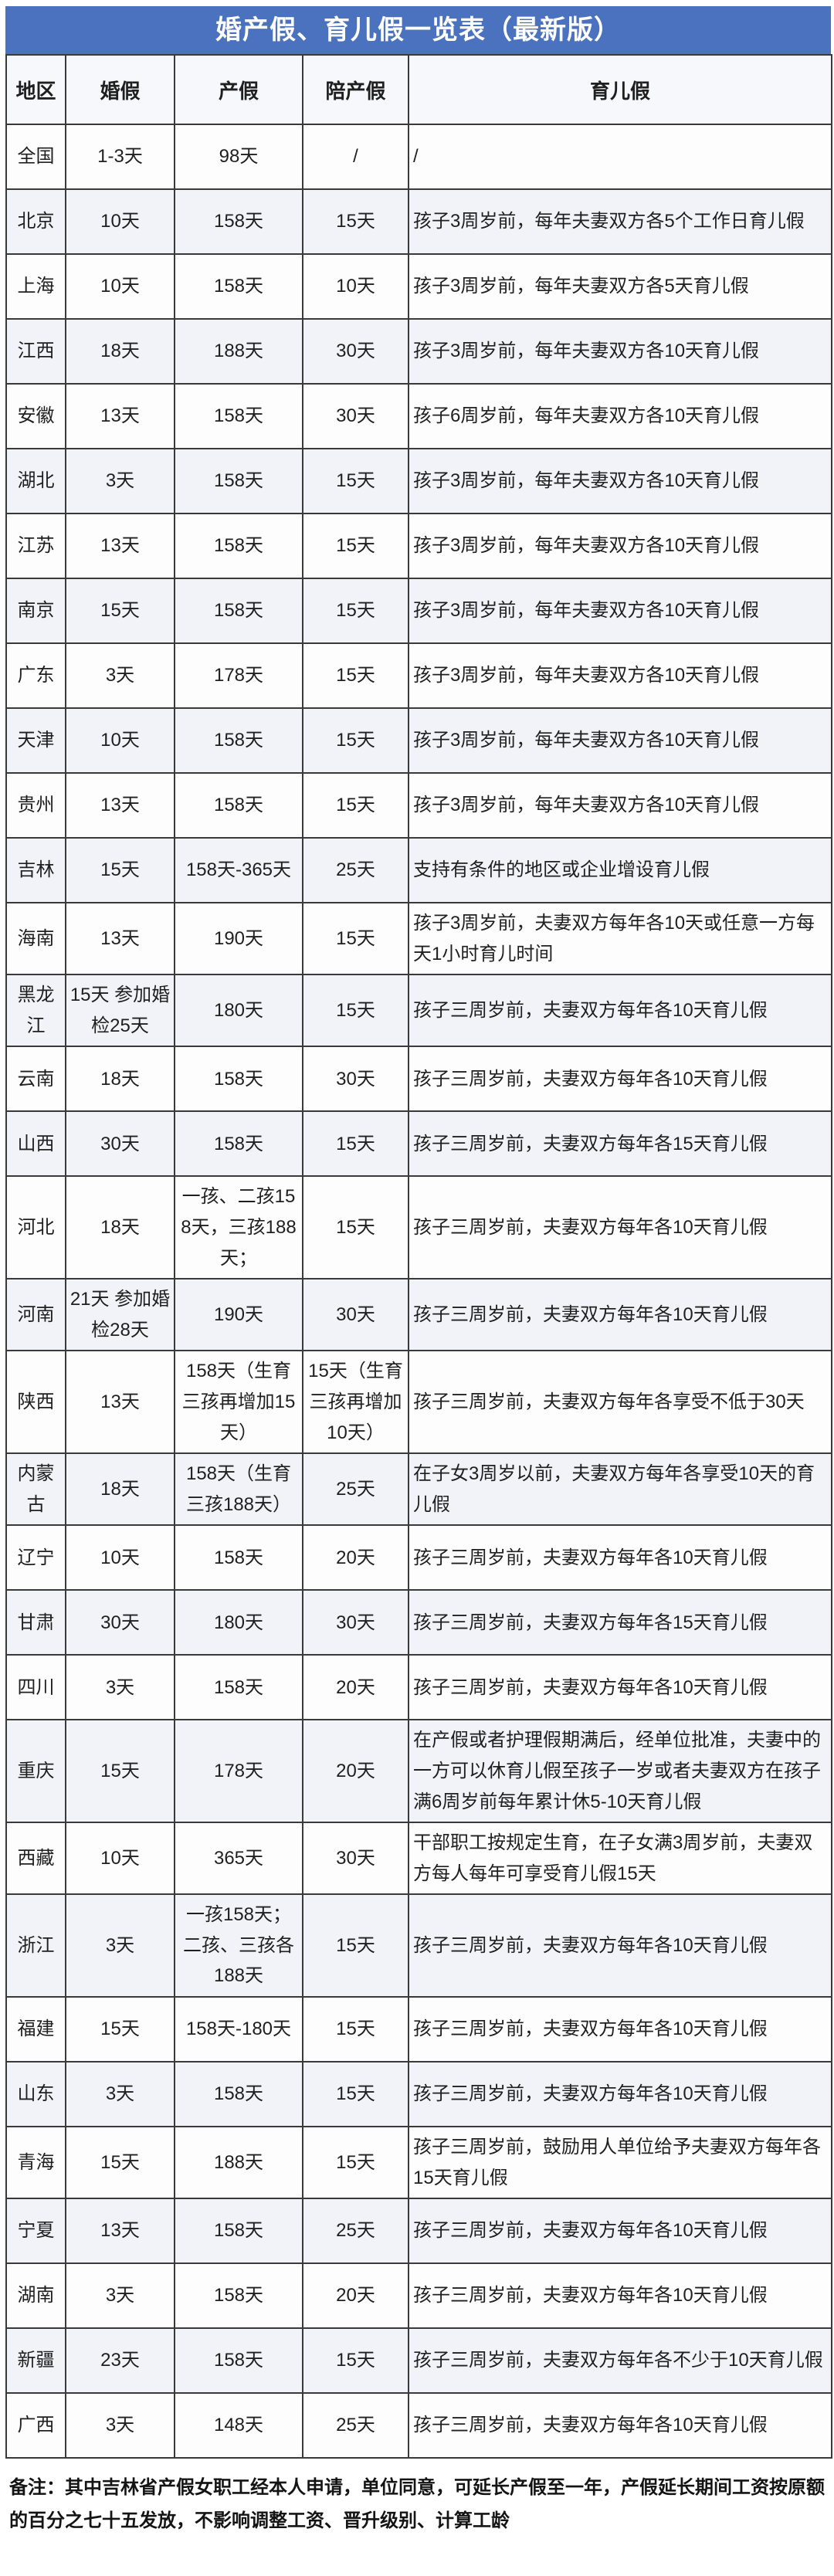 The width and height of the screenshot is (834, 2576). I want to click on table-row: 山东 3天 158天 15天 孩子三周岁前，夫妻双方每年各10天育儿假, so click(418, 2094).